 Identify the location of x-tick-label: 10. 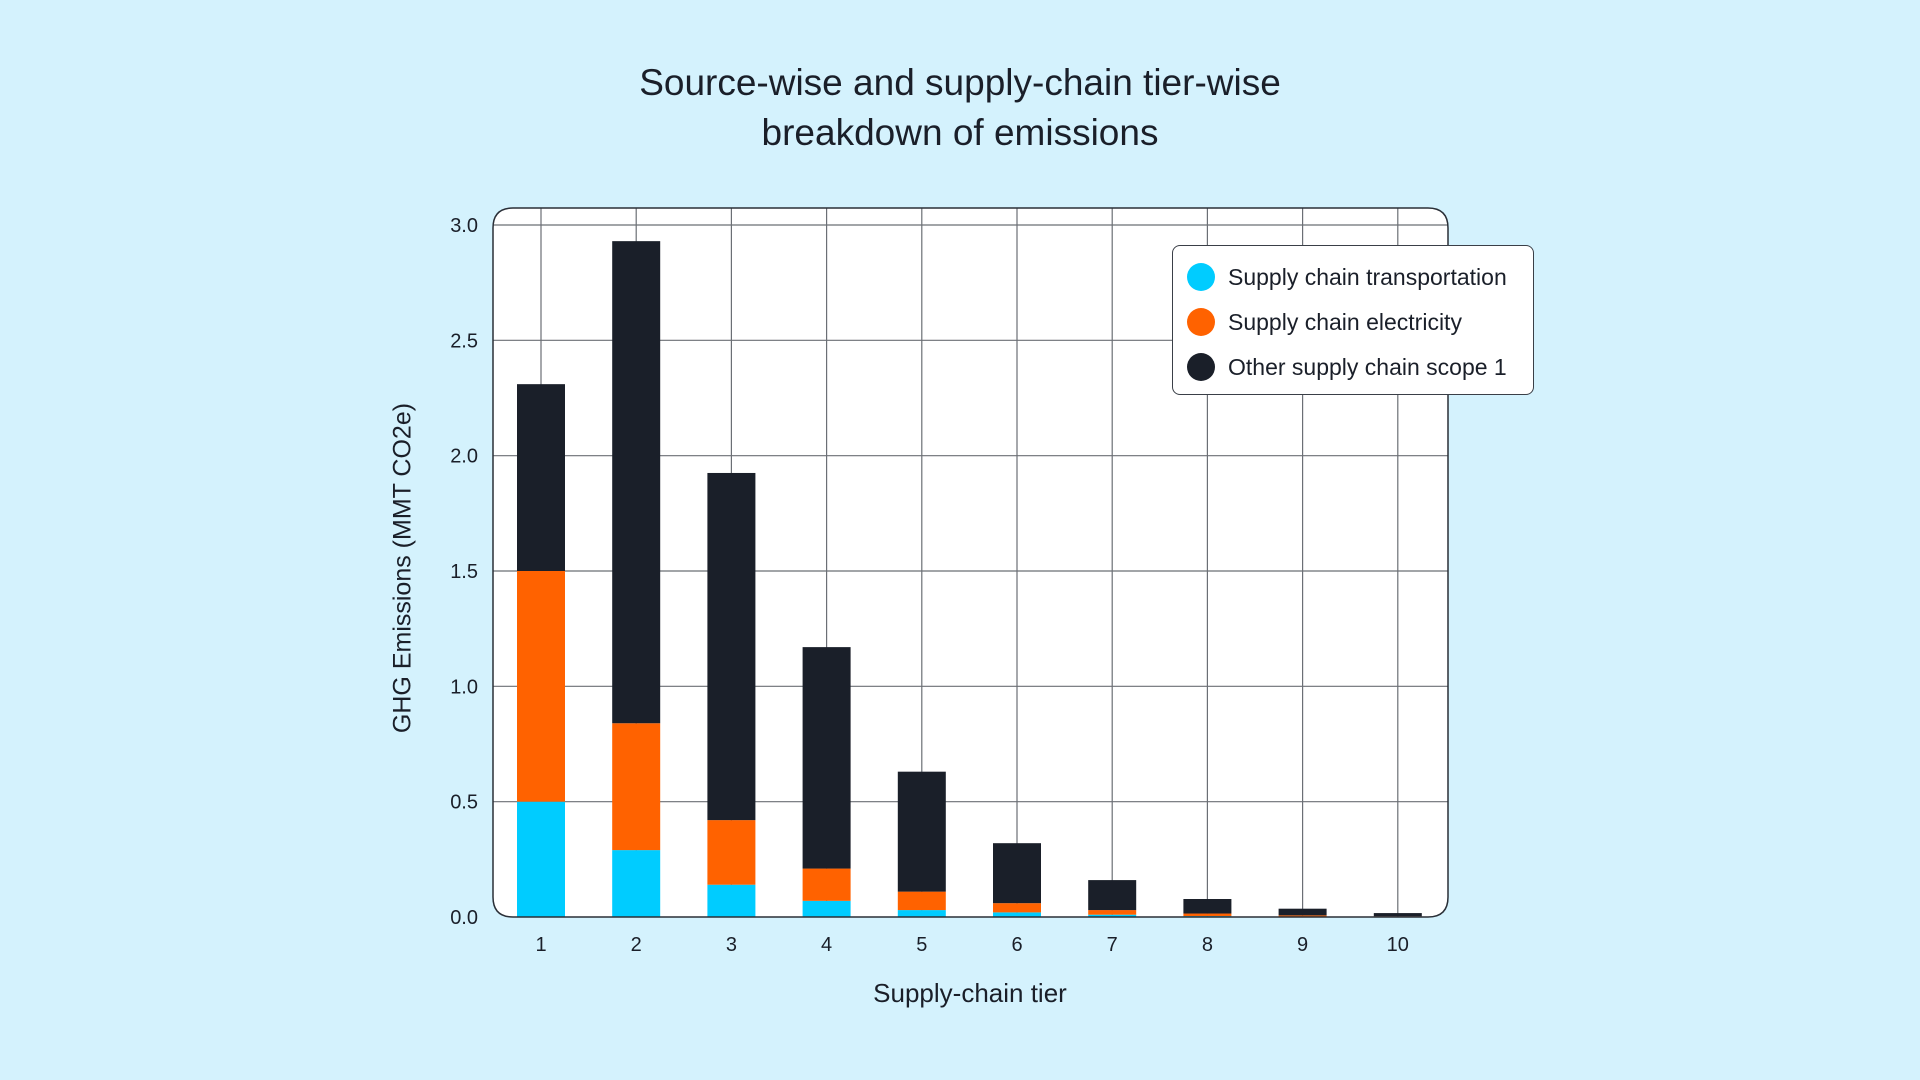
(1398, 945).